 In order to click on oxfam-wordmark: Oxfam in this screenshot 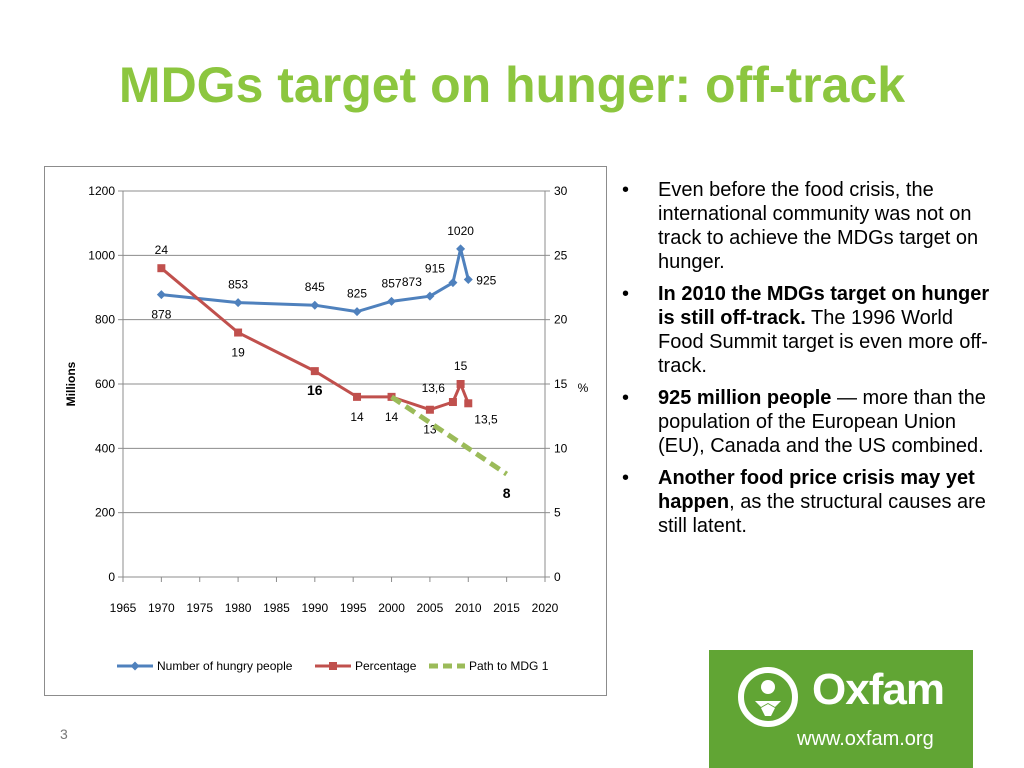, I will do `click(878, 689)`.